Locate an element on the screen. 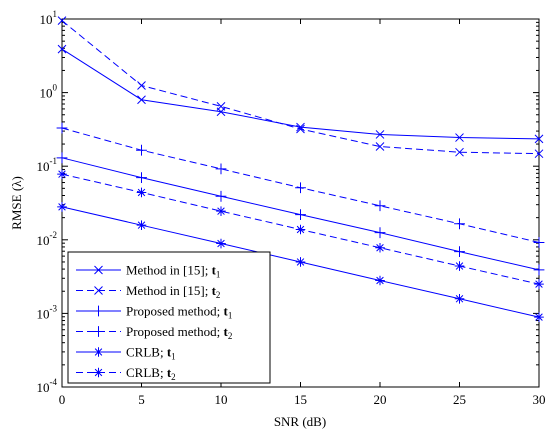  x-tick-label: 5 is located at coordinates (141, 399).